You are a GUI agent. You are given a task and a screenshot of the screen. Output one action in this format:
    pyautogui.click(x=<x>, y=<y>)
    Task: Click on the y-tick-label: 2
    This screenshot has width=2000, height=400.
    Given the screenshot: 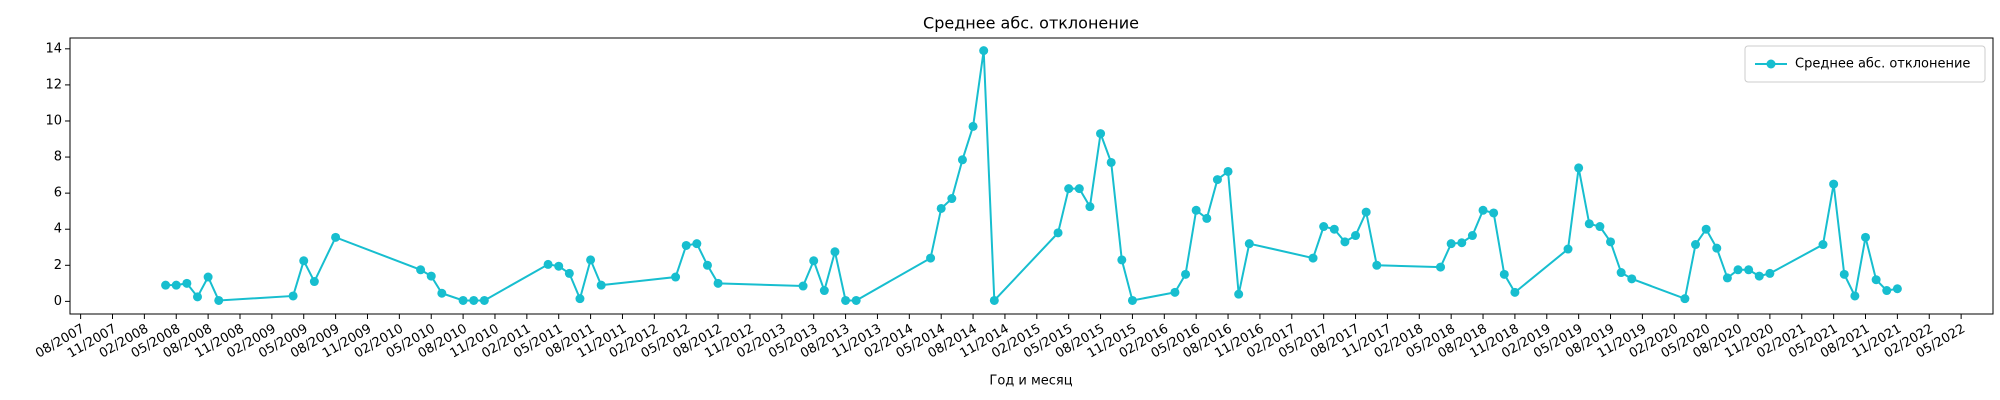 What is the action you would take?
    pyautogui.click(x=58, y=265)
    